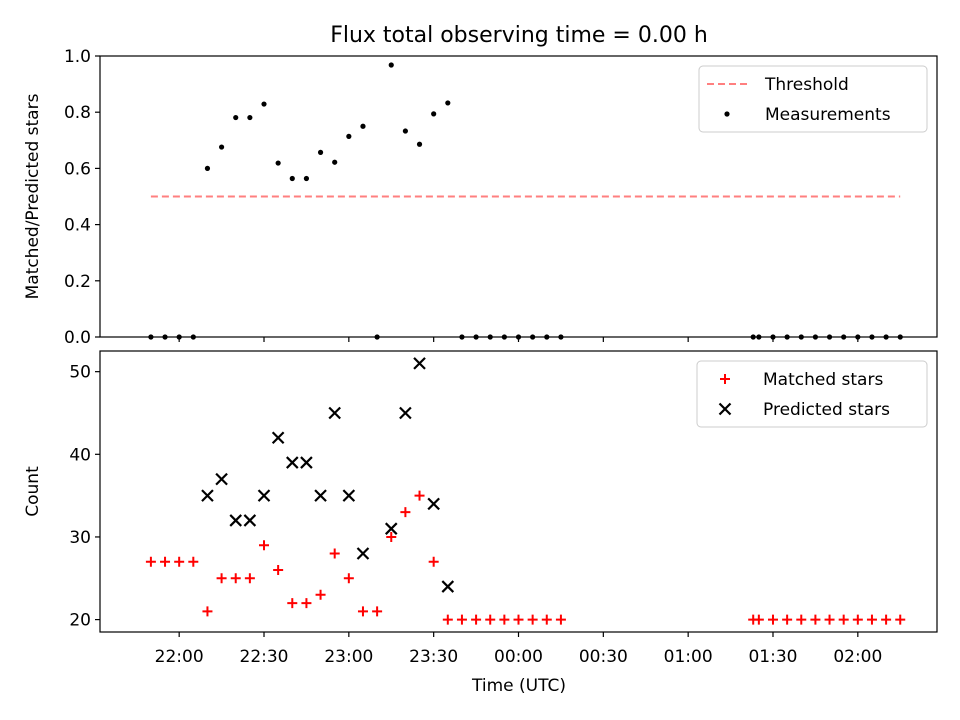 This screenshot has width=960, height=720. I want to click on legend-label: Predicted stars, so click(826, 410).